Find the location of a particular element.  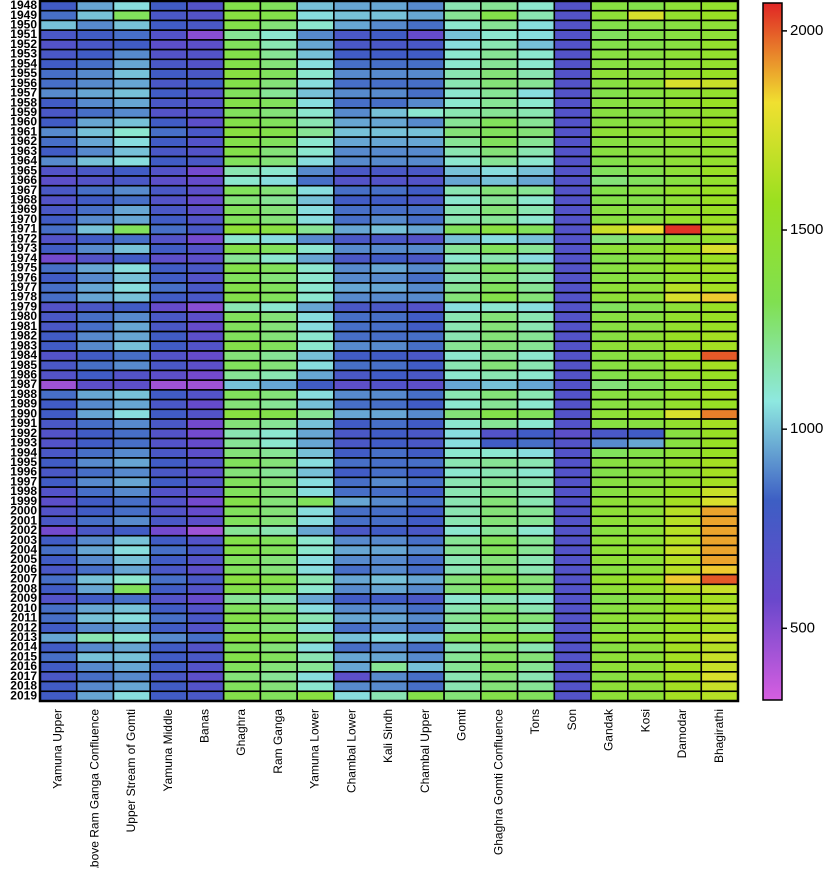

y-tick-label: 1973 is located at coordinates (23, 248).